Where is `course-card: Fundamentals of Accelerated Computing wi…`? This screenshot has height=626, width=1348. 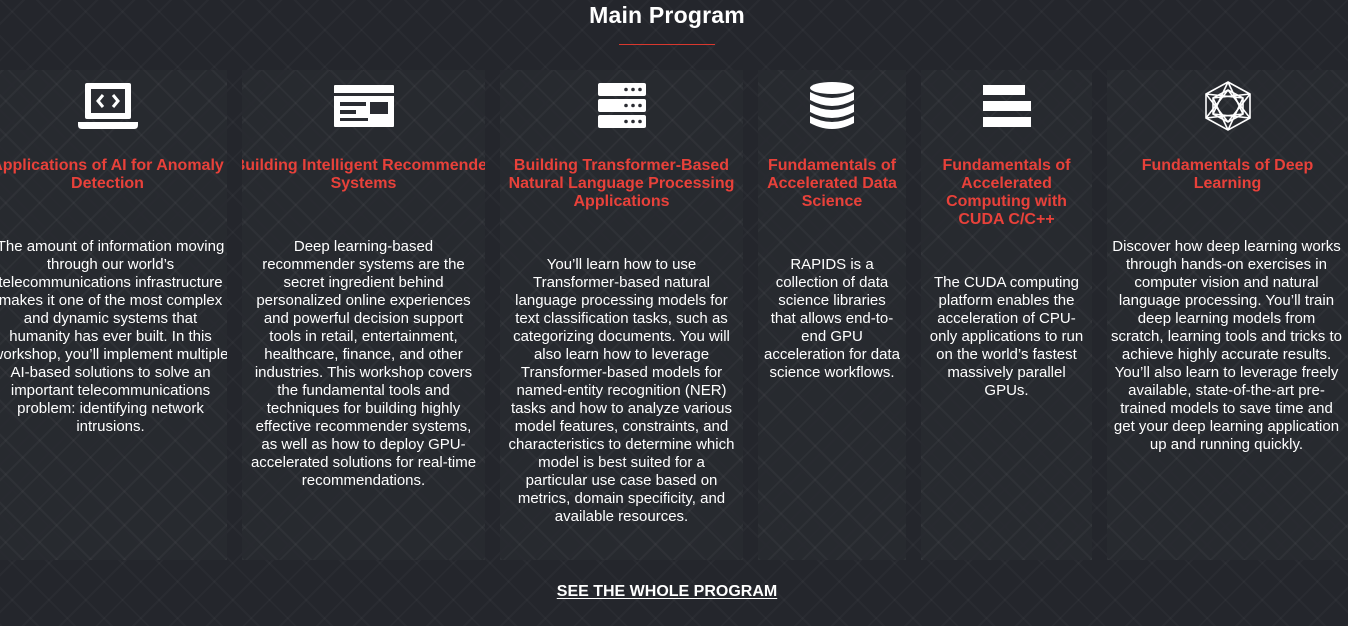
course-card: Fundamentals of Accelerated Computing wi… is located at coordinates (1006, 315).